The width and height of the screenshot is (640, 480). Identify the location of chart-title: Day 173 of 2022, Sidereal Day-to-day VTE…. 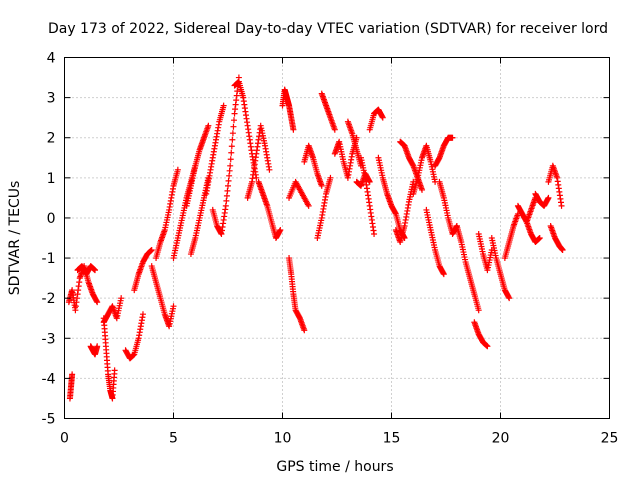
(328, 29).